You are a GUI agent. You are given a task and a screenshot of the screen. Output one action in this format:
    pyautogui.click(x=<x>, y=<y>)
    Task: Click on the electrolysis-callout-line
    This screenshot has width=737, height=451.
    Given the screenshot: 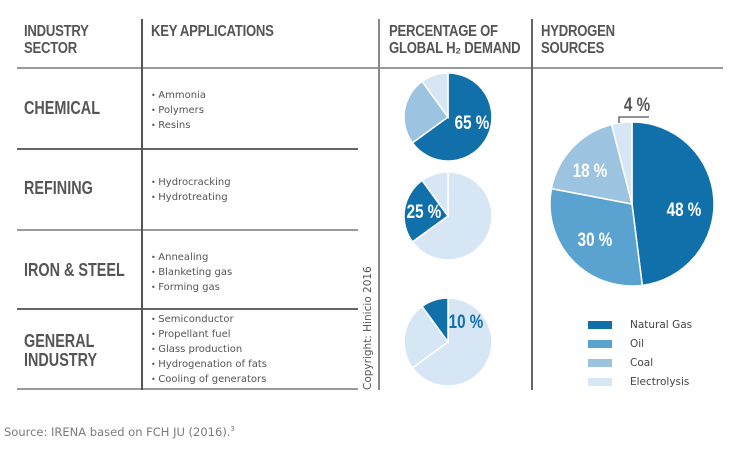 What is the action you would take?
    pyautogui.click(x=633, y=119)
    